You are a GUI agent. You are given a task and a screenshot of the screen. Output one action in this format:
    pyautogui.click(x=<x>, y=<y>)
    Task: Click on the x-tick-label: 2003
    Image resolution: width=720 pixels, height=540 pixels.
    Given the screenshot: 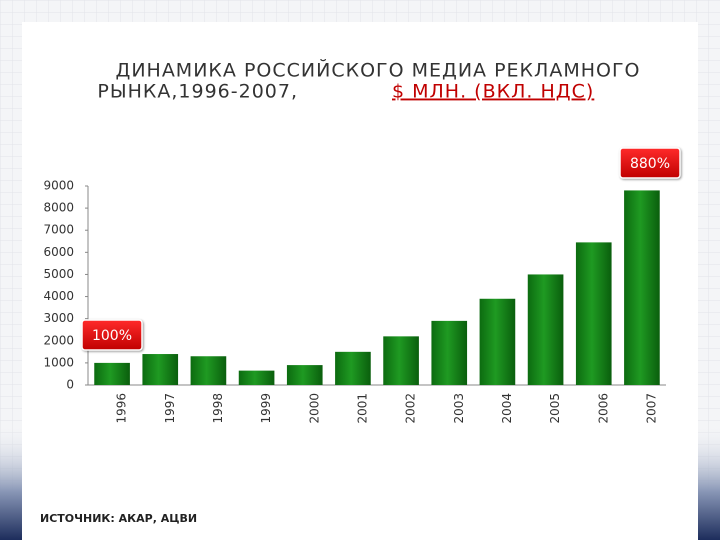 What is the action you would take?
    pyautogui.click(x=459, y=408)
    